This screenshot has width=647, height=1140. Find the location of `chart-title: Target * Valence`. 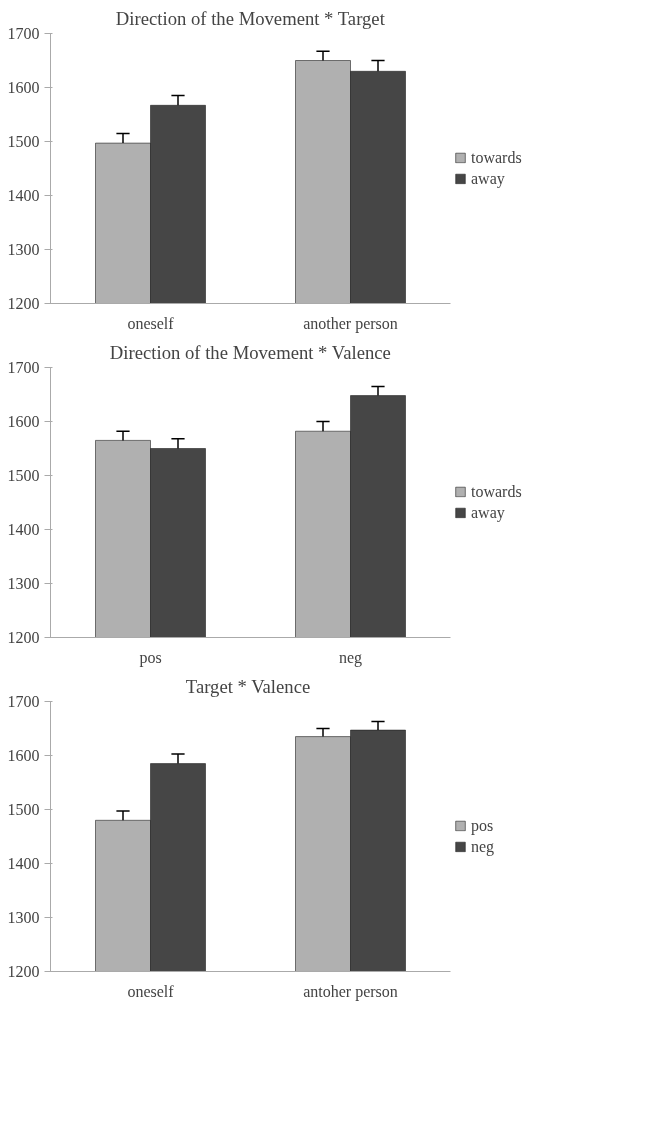

chart-title: Target * Valence is located at coordinates (248, 686).